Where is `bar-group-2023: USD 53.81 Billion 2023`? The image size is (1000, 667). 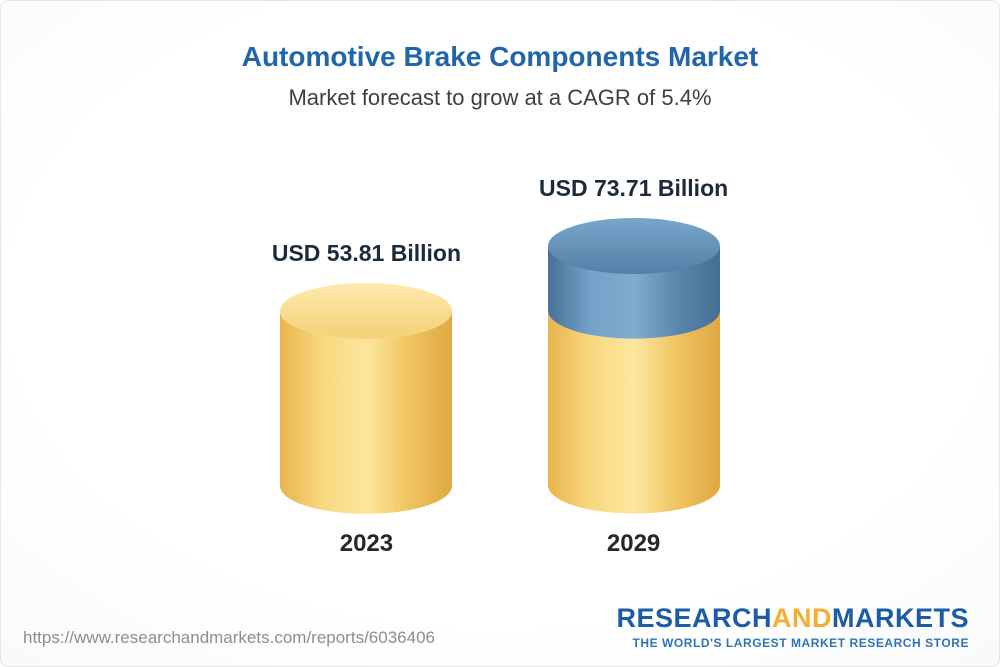
bar-group-2023: USD 53.81 Billion 2023 is located at coordinates (366, 399).